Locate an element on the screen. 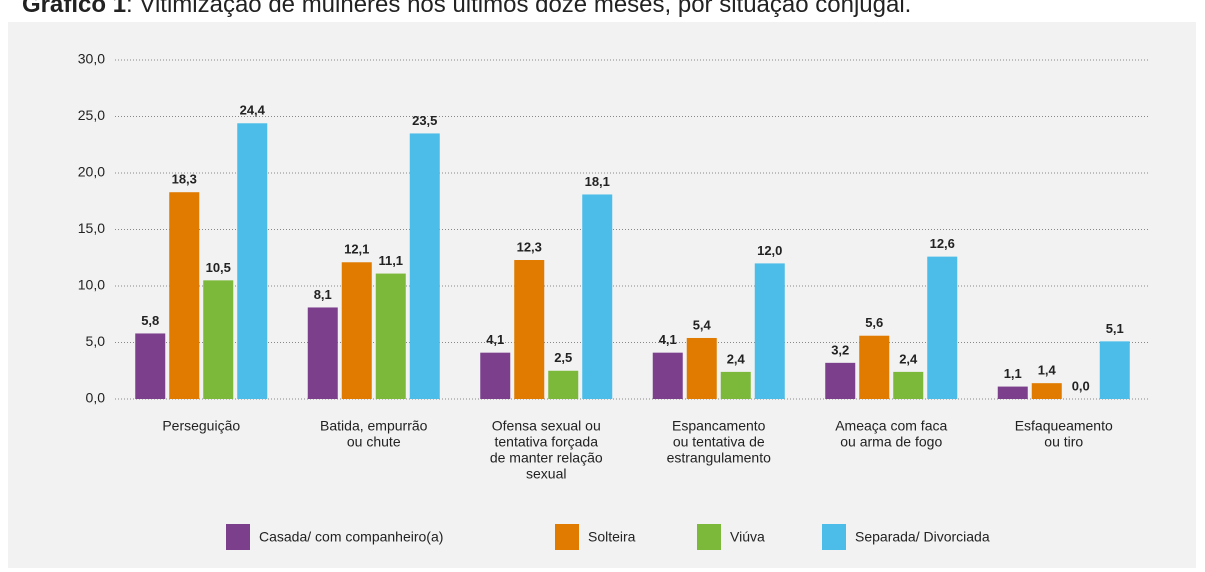 This screenshot has height=572, width=1205. data-label: 8,1 is located at coordinates (323, 294).